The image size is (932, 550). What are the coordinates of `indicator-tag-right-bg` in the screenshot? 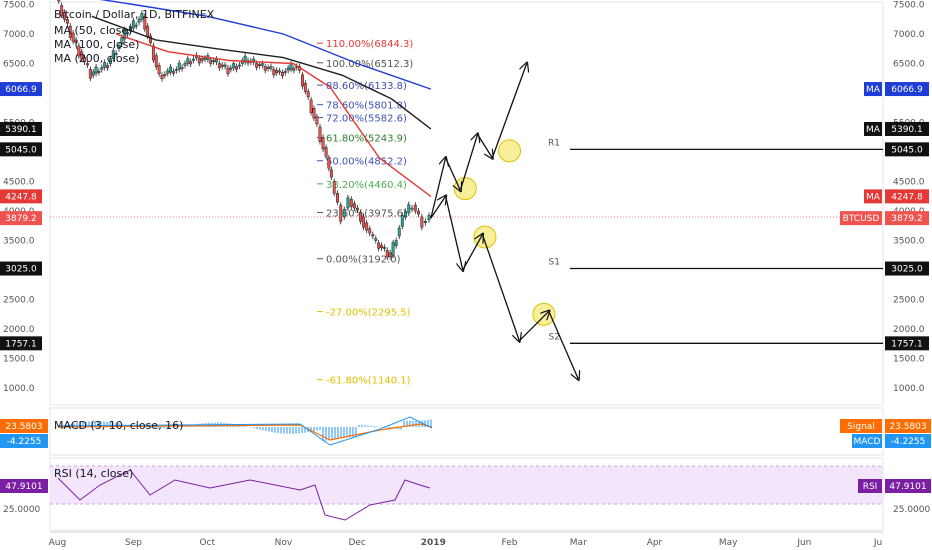 It's located at (908, 426).